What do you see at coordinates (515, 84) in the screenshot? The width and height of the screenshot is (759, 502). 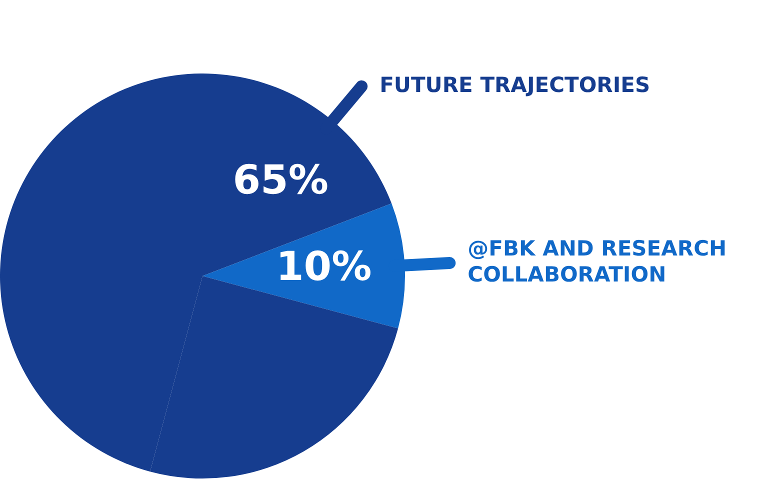 I see `slice-label: FUTURE TRAJECTORIES` at bounding box center [515, 84].